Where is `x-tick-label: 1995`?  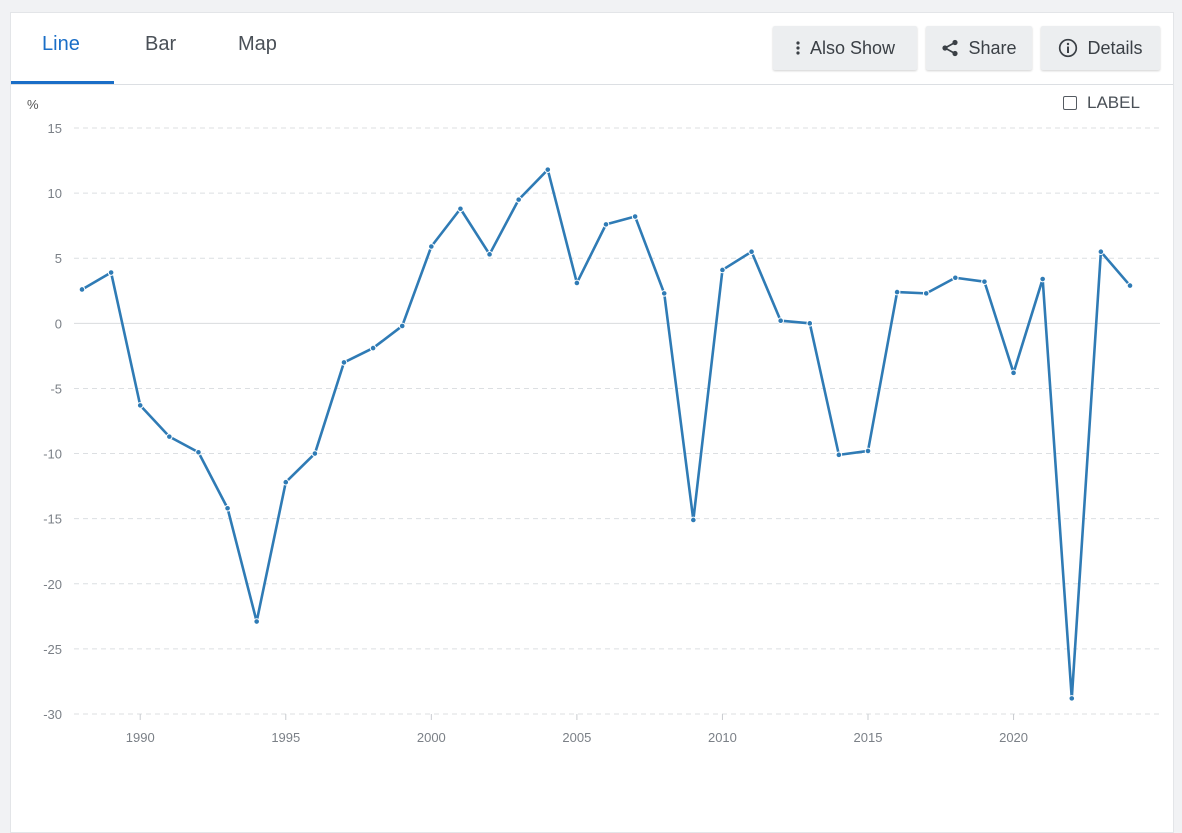
x-tick-label: 1995 is located at coordinates (285, 737).